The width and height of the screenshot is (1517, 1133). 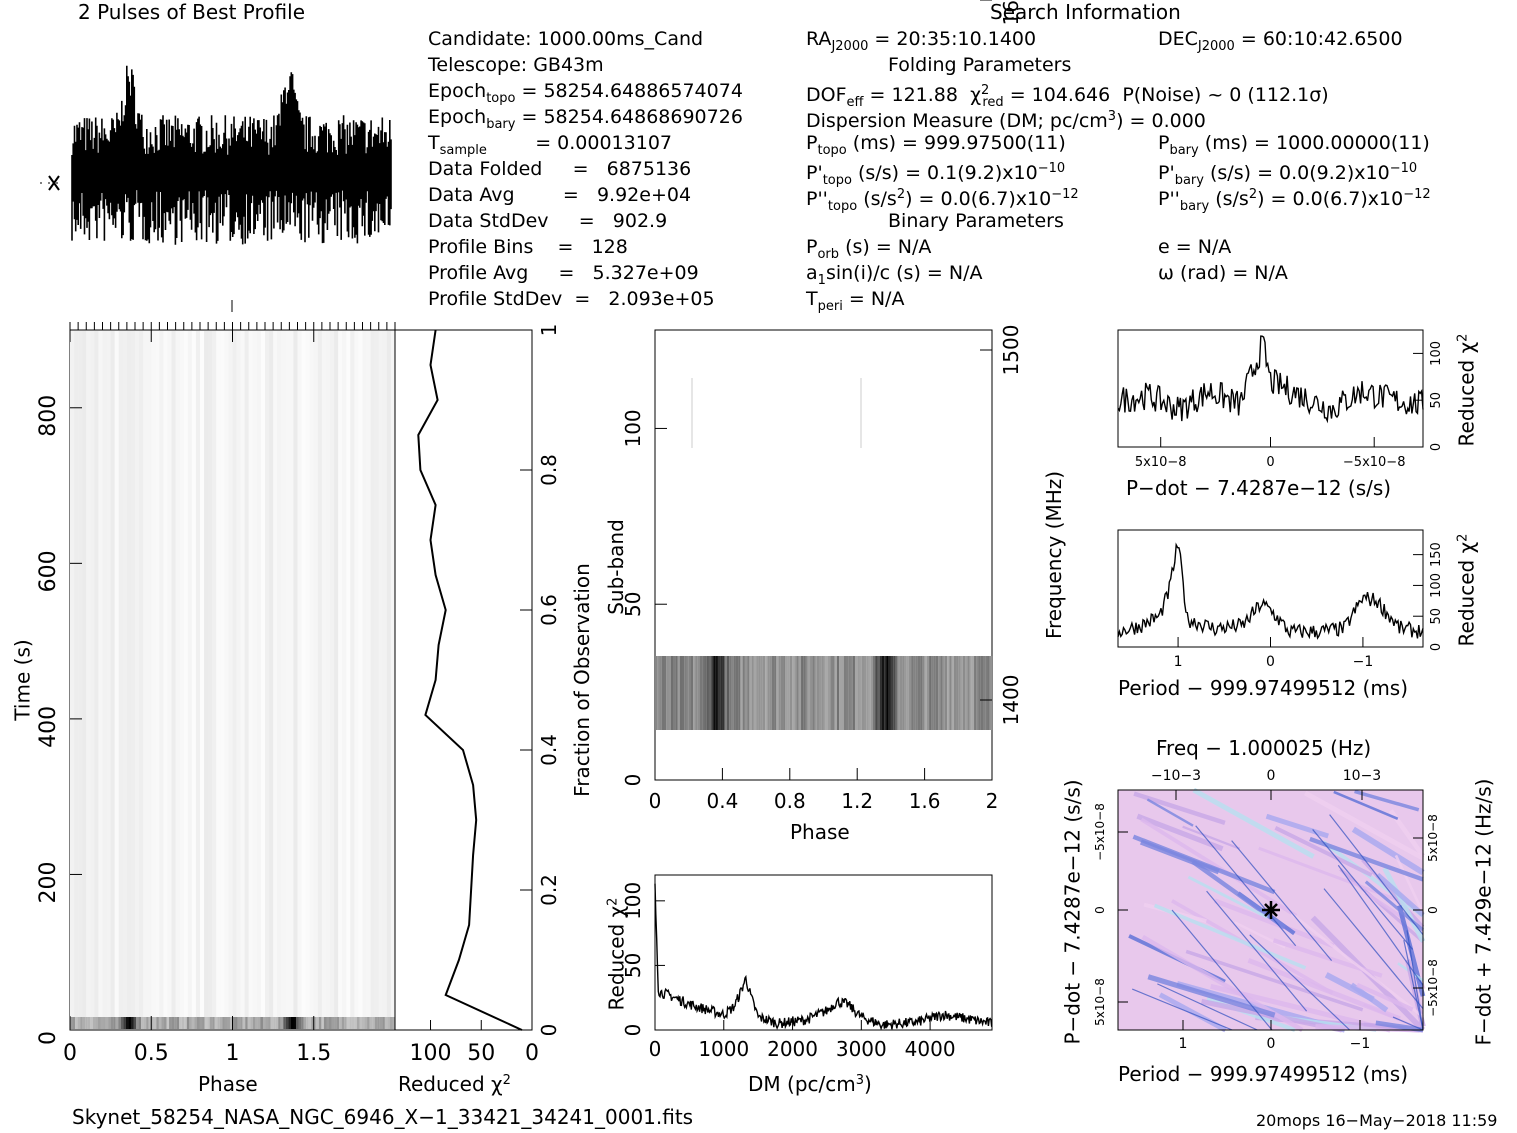 I want to click on fraction-chi2-plot: 100 50 0 0 0.2 0.4 0.6 0.8 1, so click(x=477, y=695).